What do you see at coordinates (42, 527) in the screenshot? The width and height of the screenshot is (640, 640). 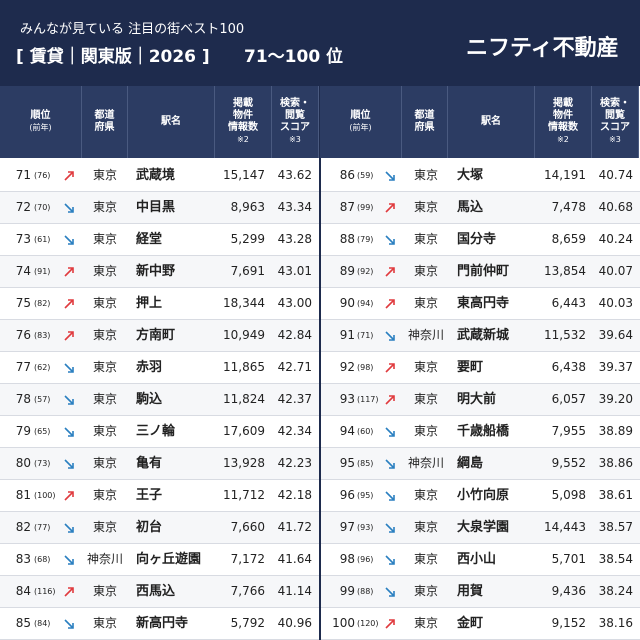 I see `prev-rank: (77)` at bounding box center [42, 527].